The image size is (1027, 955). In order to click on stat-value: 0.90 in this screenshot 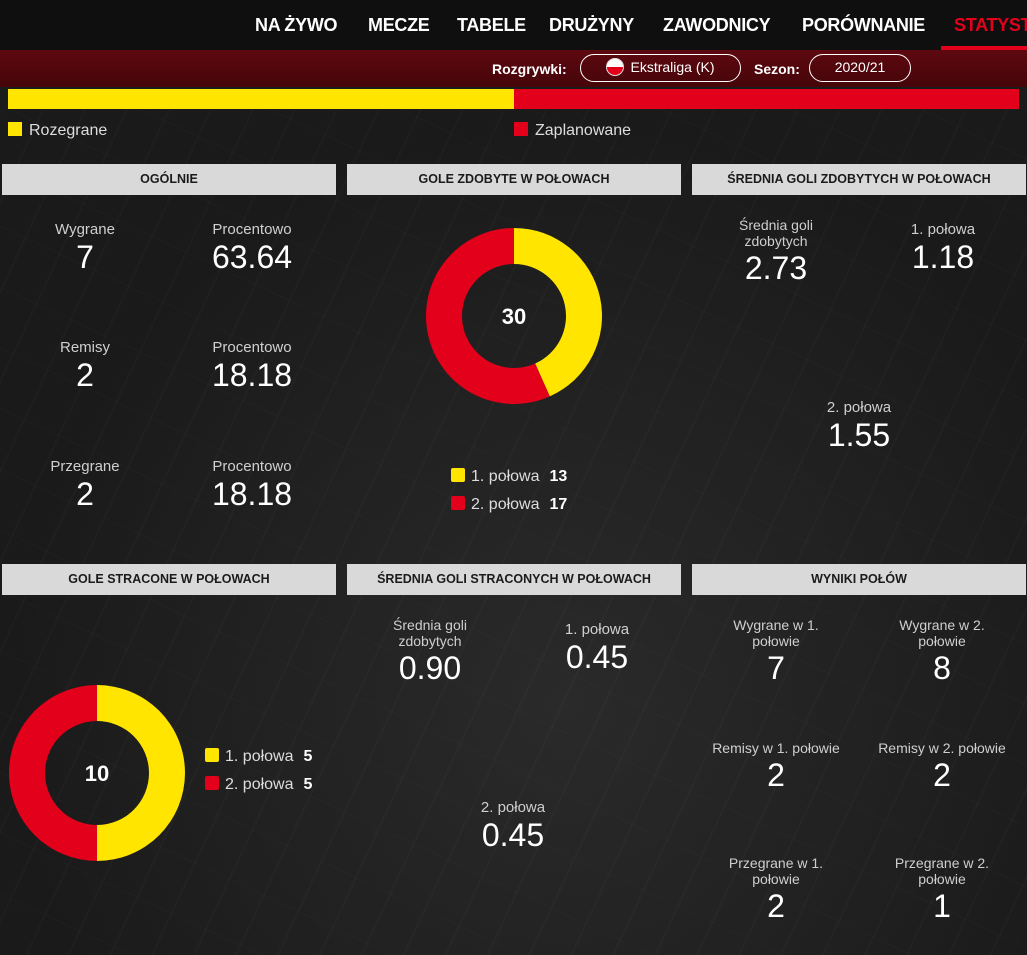, I will do `click(430, 668)`.